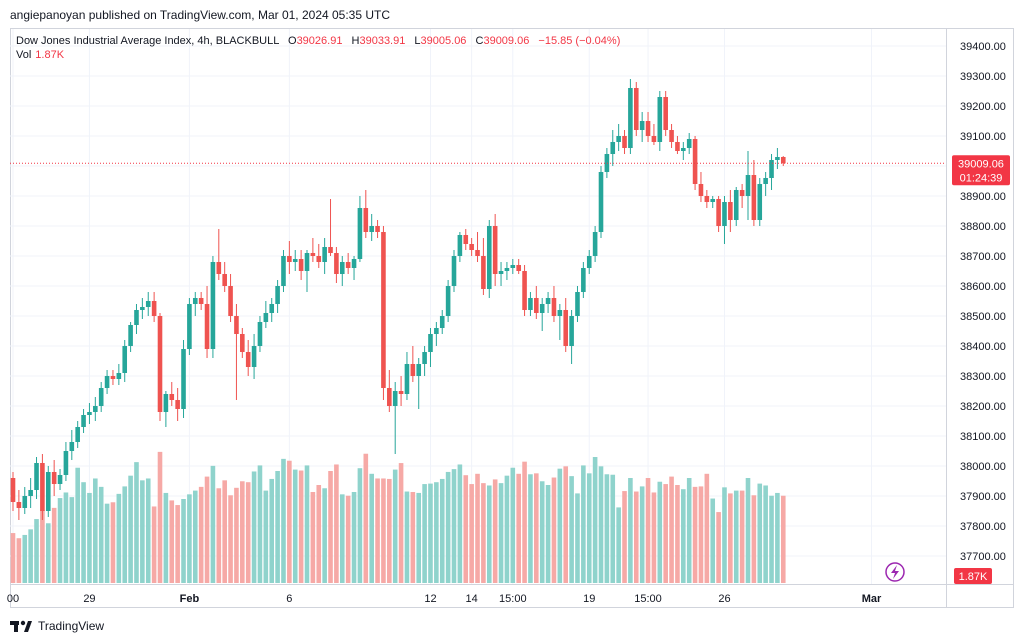  I want to click on footer-brand: TradingView, so click(57, 626).